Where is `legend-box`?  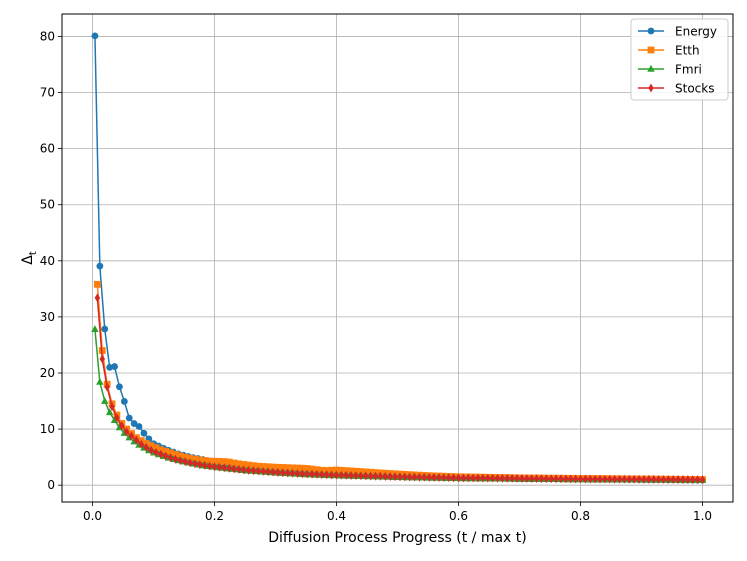
legend-box is located at coordinates (679, 59).